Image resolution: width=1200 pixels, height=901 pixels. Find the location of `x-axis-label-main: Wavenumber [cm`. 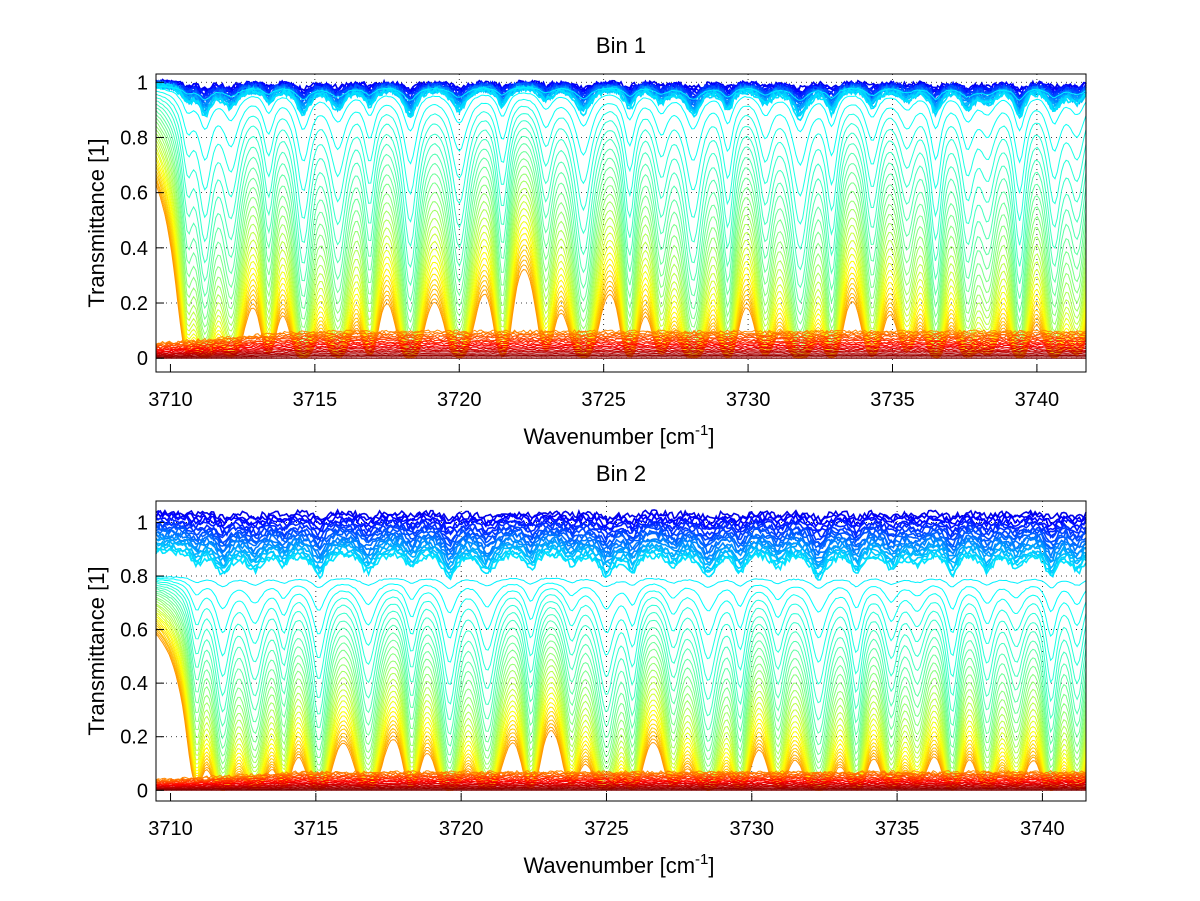

x-axis-label-main: Wavenumber [cm is located at coordinates (609, 865).